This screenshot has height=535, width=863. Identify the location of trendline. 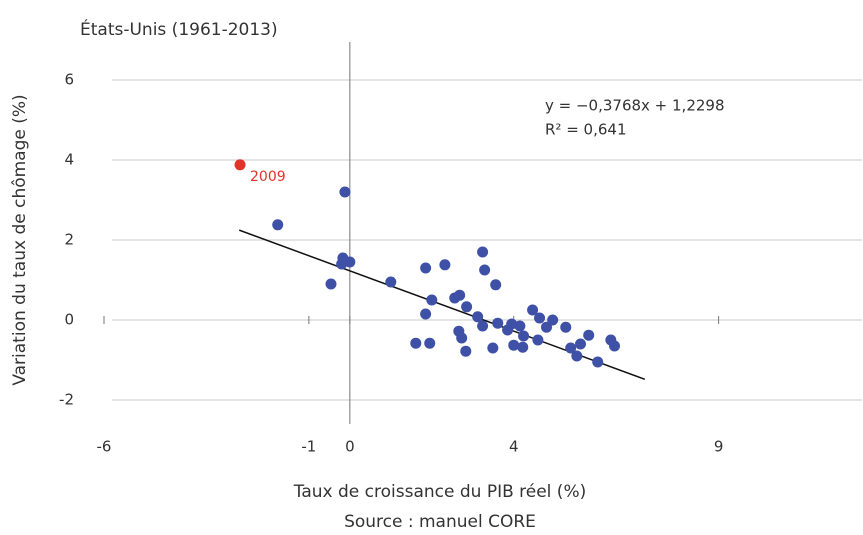
(442, 305).